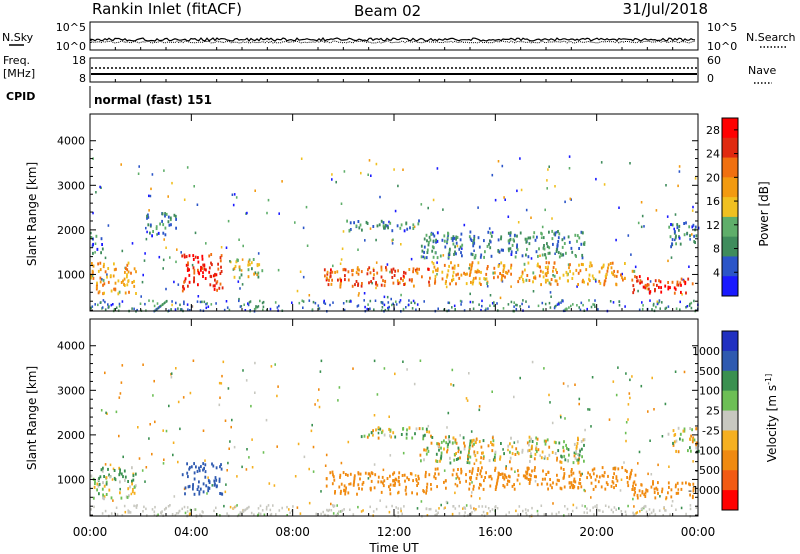  I want to click on nave-label: Nave, so click(762, 70).